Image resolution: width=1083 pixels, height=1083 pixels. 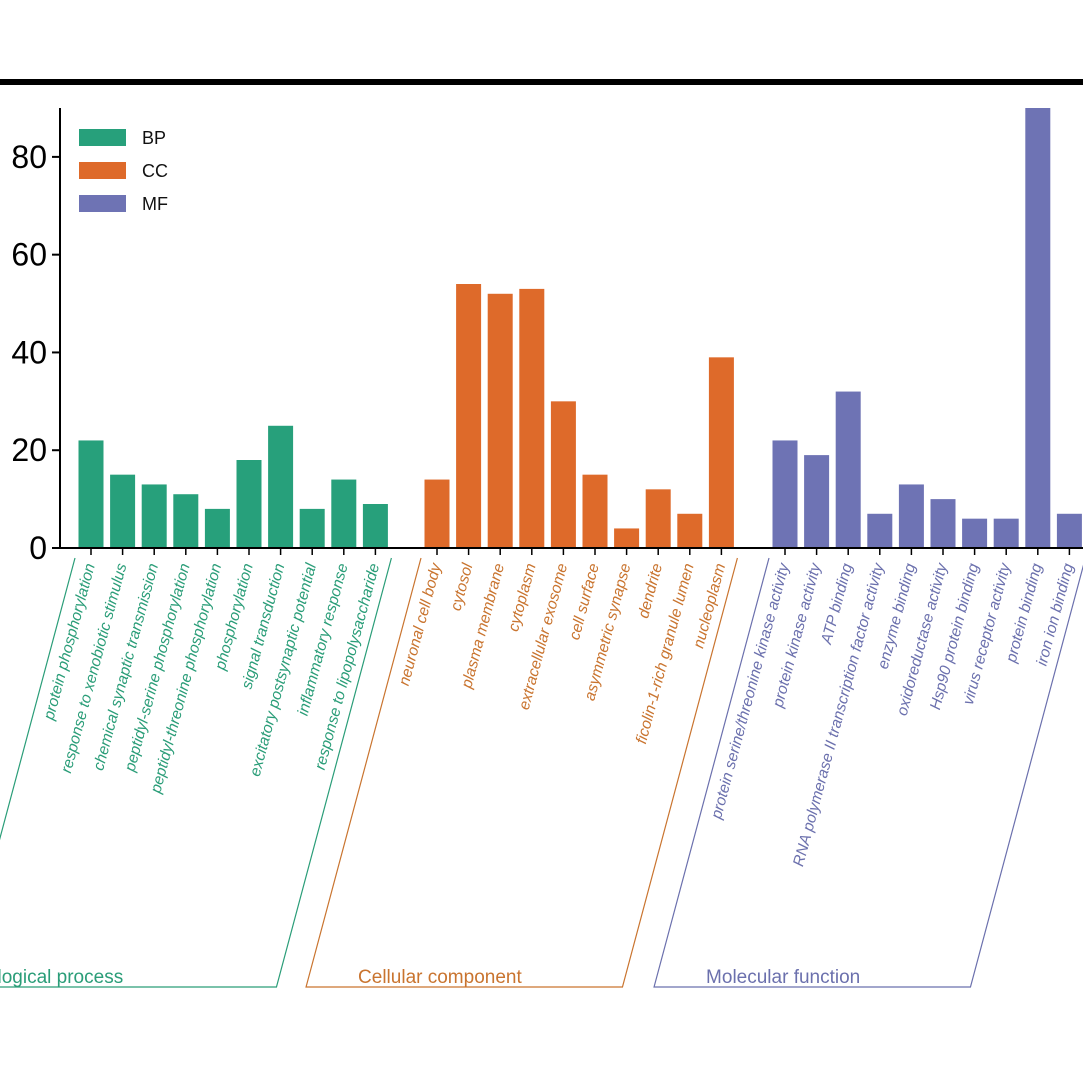 I want to click on group-name-label: Molecular function, so click(x=783, y=977).